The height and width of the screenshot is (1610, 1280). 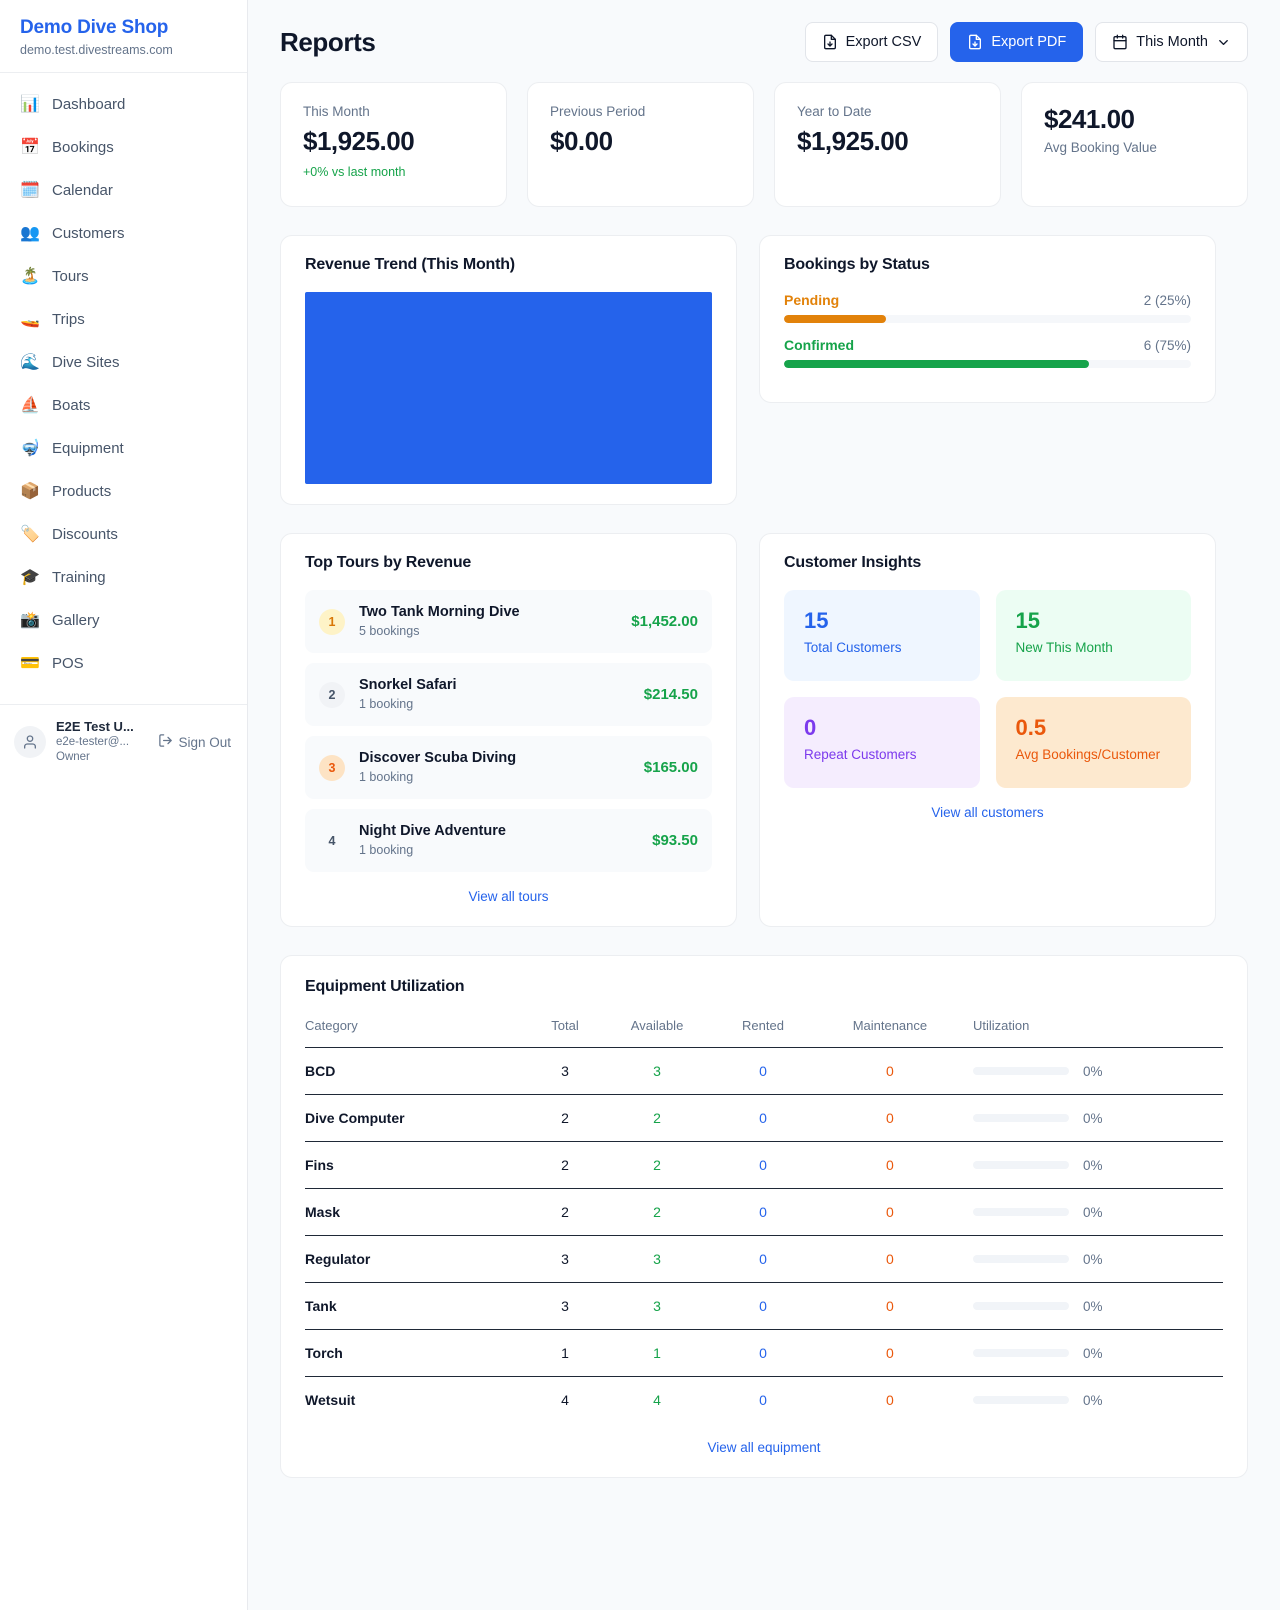 I want to click on equipment-title: Equipment Utilization, so click(x=385, y=986).